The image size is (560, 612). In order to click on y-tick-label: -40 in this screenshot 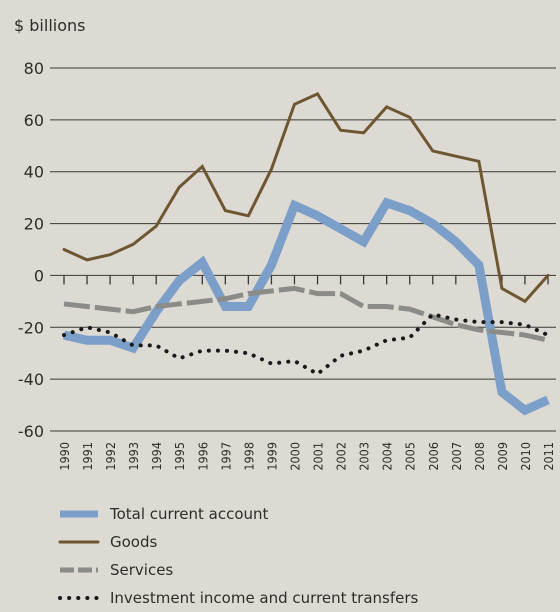, I will do `click(31, 379)`.